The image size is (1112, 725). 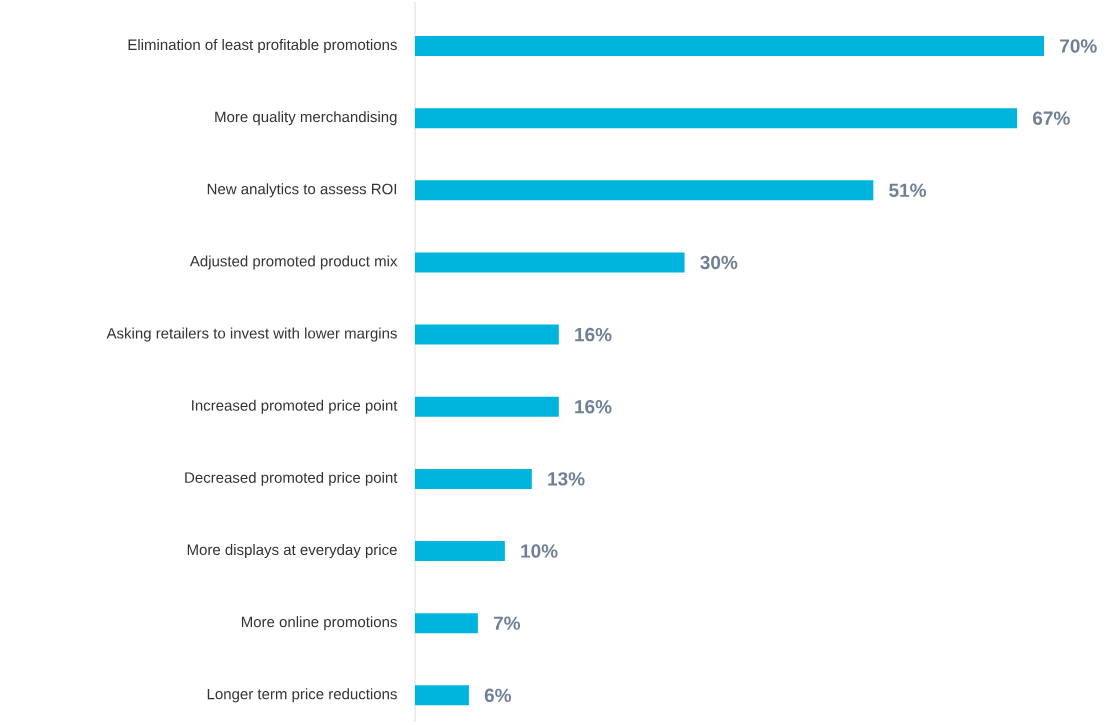 What do you see at coordinates (908, 190) in the screenshot?
I see `data-label: 51%` at bounding box center [908, 190].